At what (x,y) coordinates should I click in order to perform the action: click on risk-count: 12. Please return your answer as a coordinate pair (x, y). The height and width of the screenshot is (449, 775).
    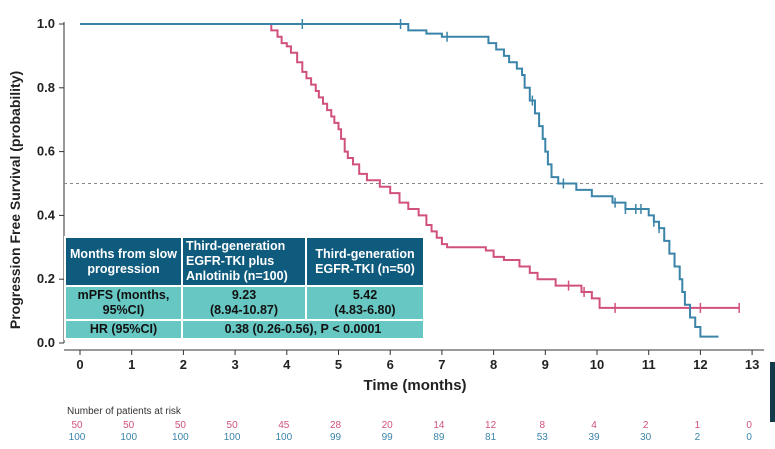
    Looking at the image, I should click on (491, 425).